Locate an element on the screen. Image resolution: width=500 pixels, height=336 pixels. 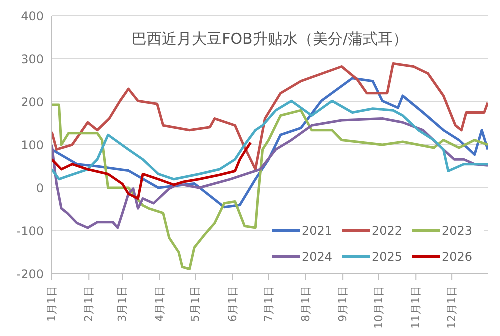
legend-label: 2023 is located at coordinates (457, 231).